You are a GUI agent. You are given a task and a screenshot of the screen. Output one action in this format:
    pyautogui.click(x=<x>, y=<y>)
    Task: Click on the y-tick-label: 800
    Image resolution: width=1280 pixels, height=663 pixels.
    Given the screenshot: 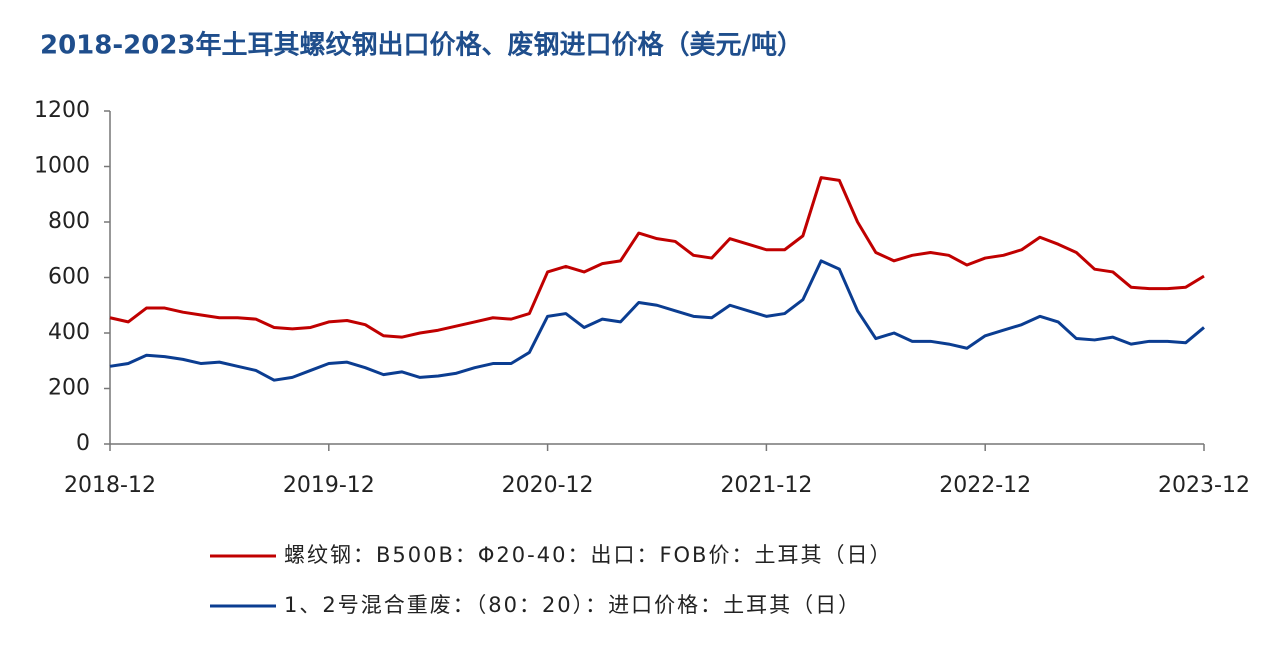 What is the action you would take?
    pyautogui.click(x=69, y=221)
    